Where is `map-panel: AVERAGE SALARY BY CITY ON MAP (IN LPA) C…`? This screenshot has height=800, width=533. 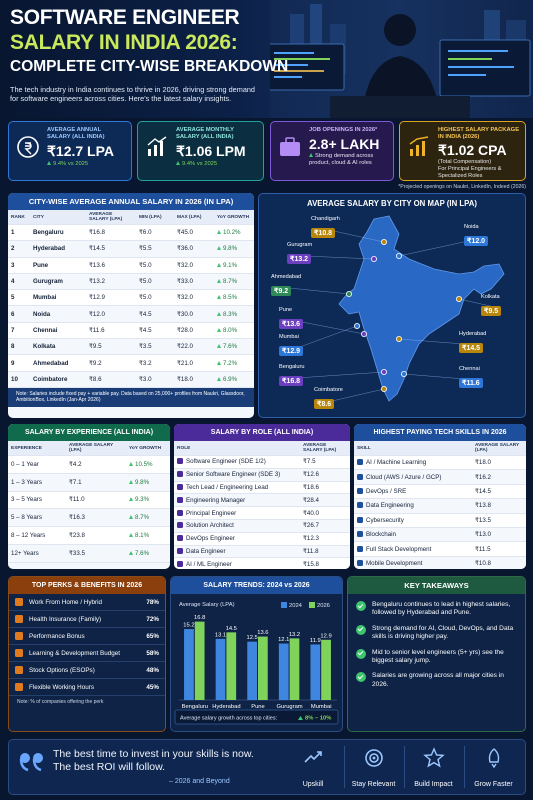 map-panel: AVERAGE SALARY BY CITY ON MAP (IN LPA) C… is located at coordinates (392, 305).